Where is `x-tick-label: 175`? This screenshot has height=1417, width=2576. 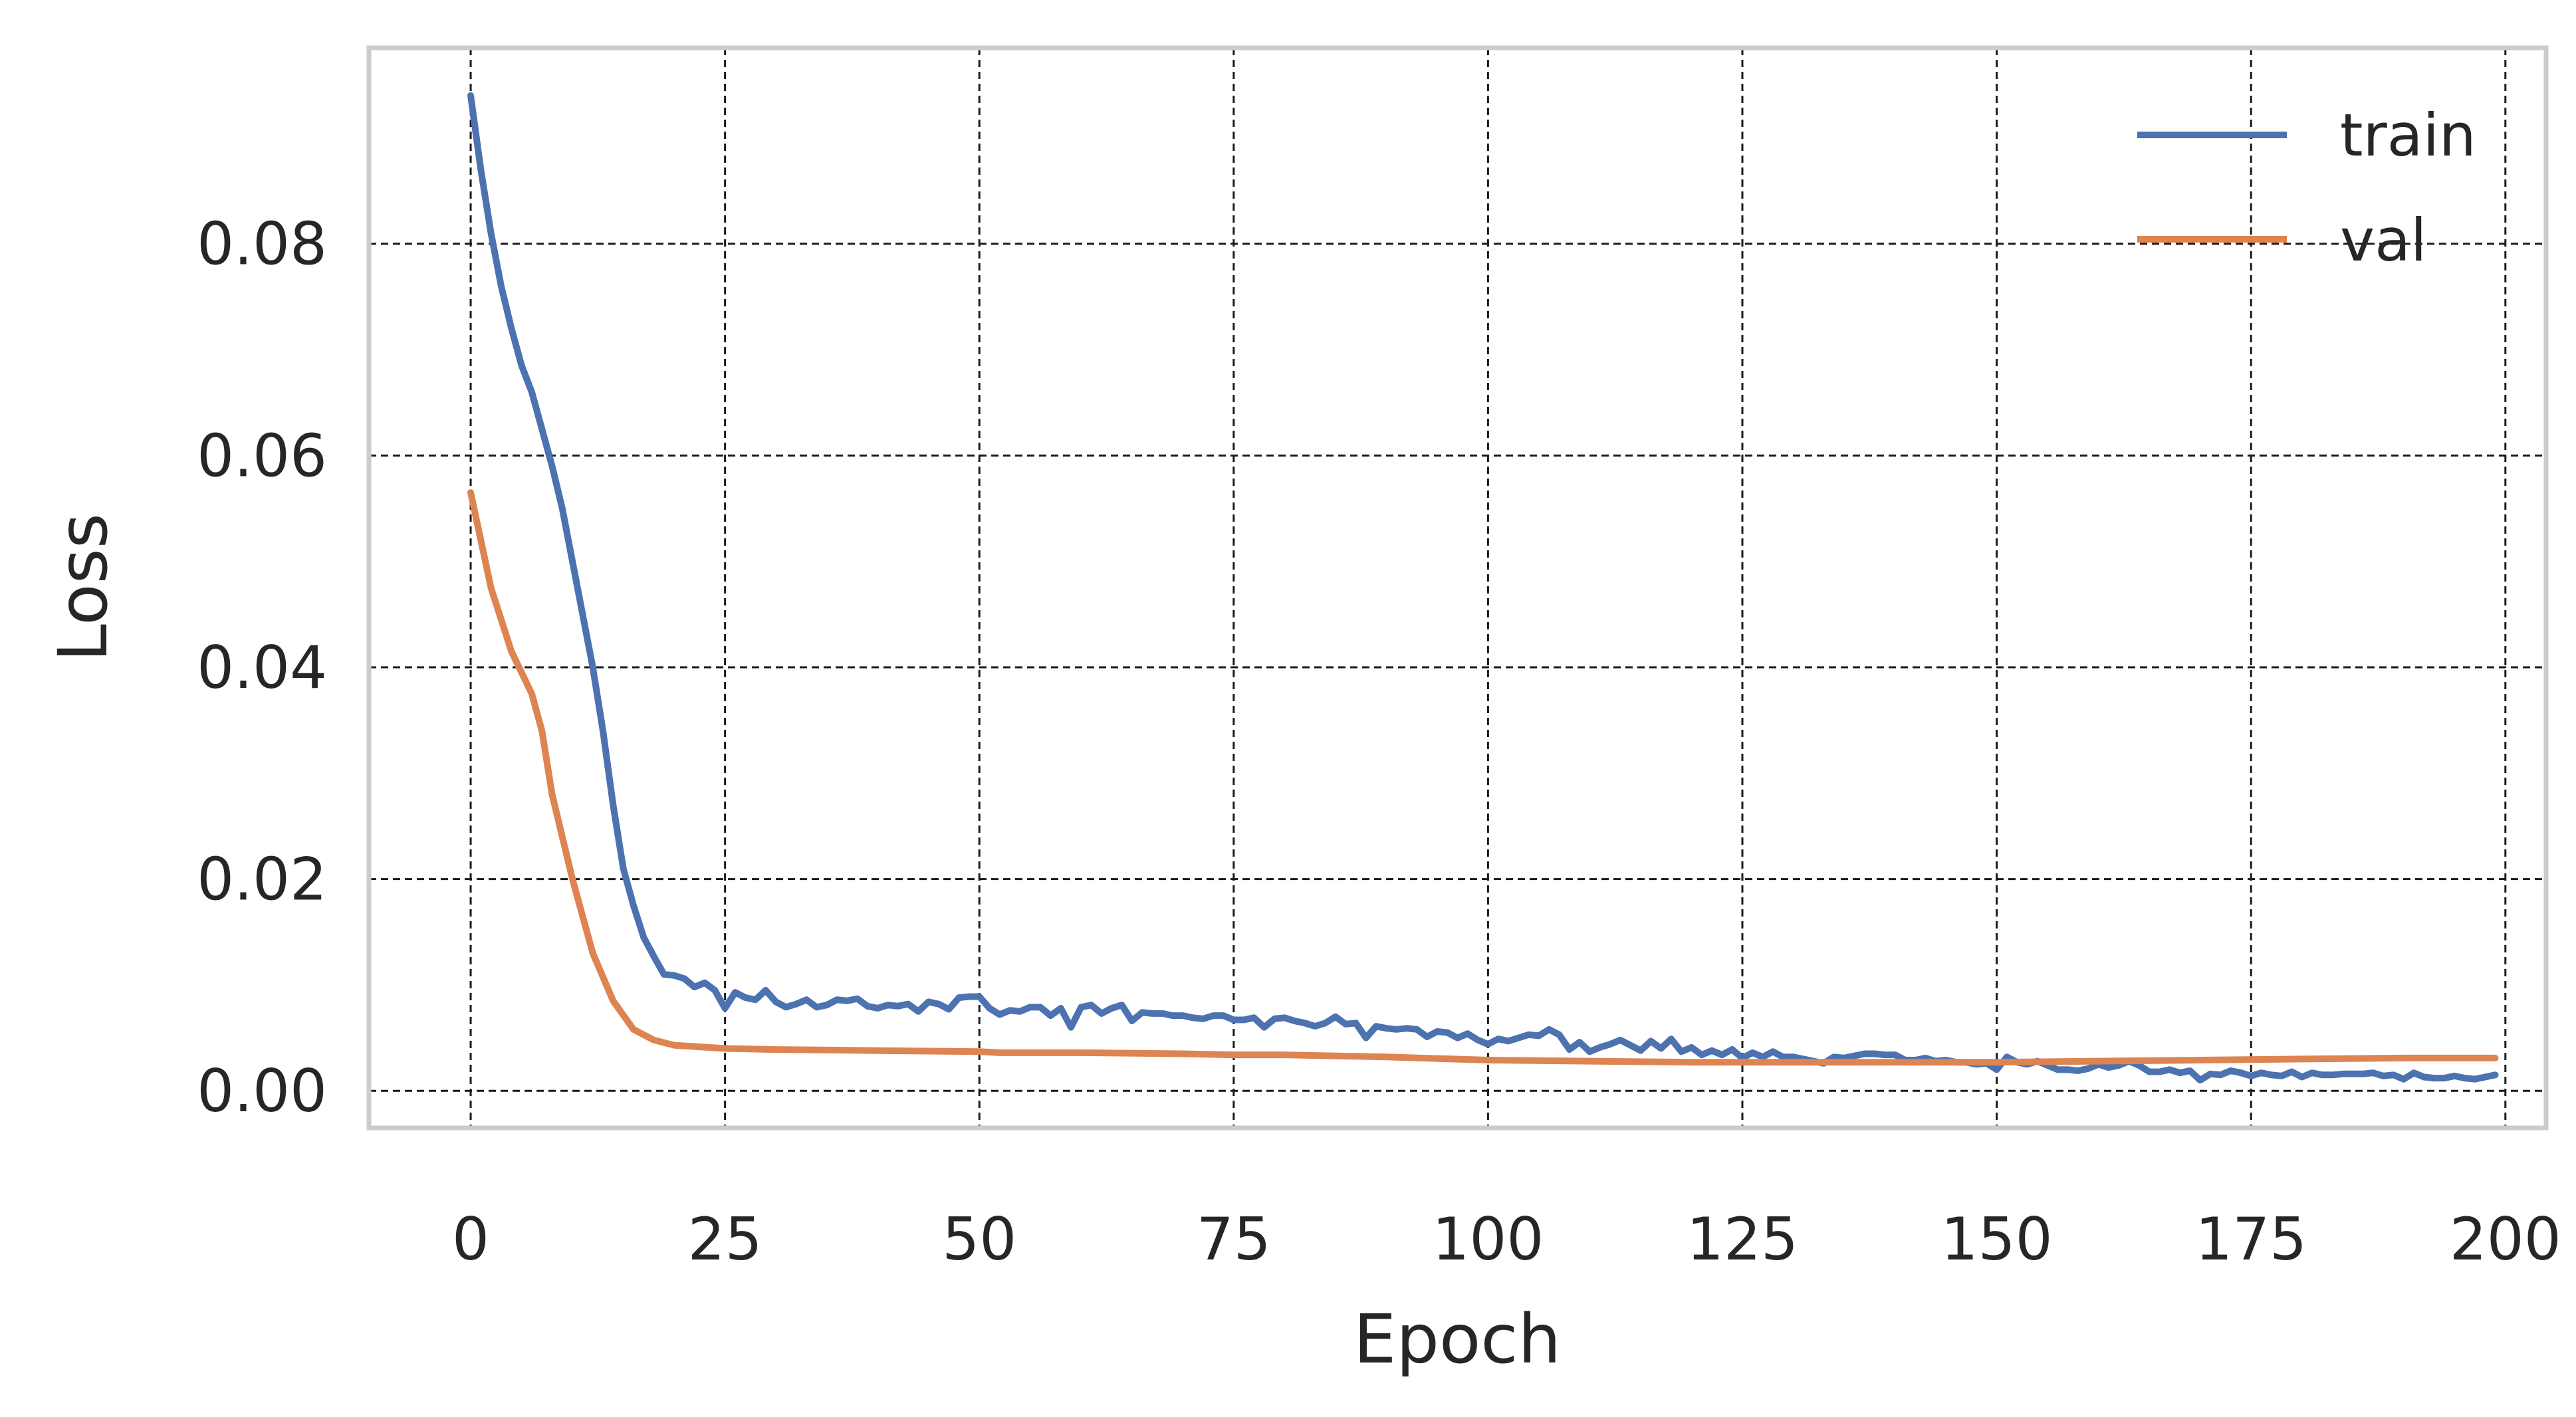
x-tick-label: 175 is located at coordinates (2251, 1239).